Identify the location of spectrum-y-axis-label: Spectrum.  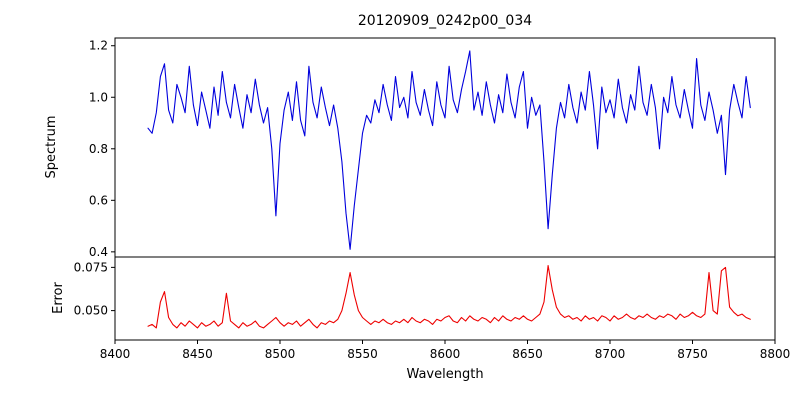
(51, 147).